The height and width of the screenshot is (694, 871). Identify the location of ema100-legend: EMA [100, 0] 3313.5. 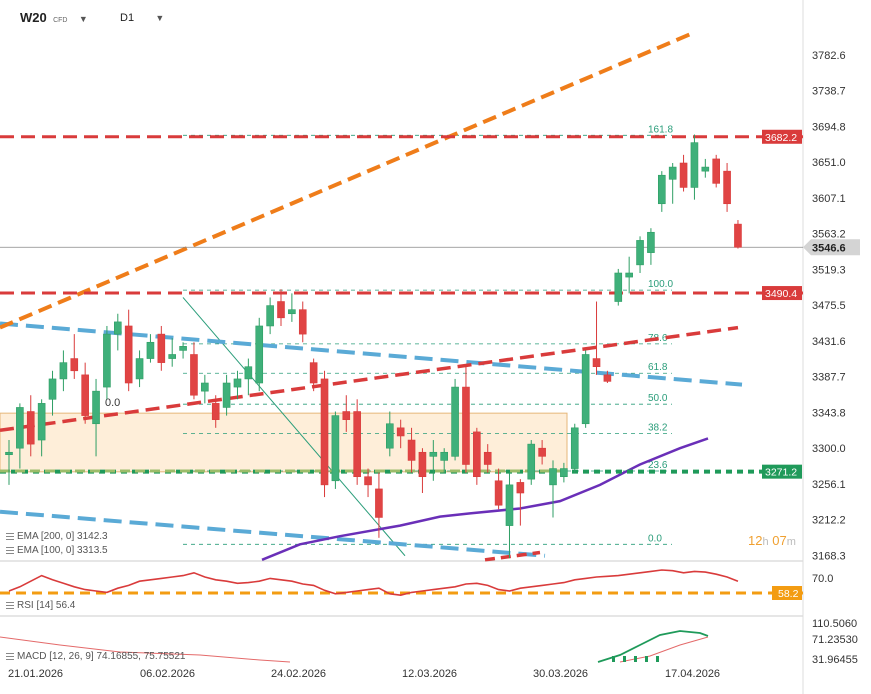
(57, 550).